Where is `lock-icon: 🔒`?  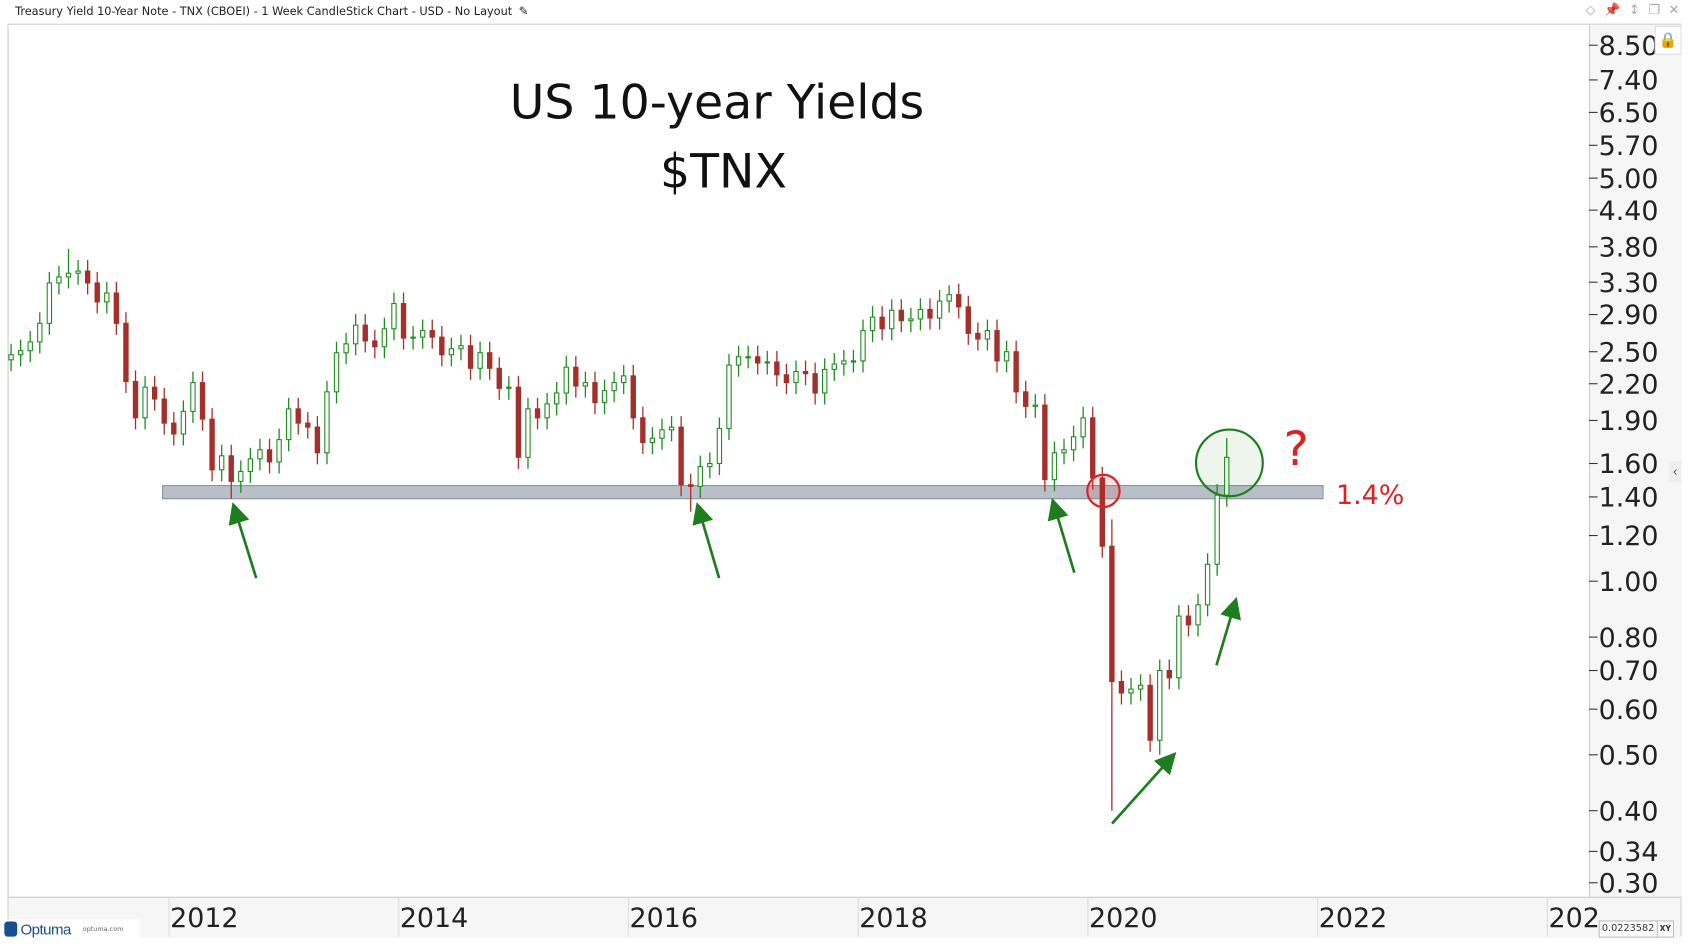
lock-icon: 🔒 is located at coordinates (1668, 40).